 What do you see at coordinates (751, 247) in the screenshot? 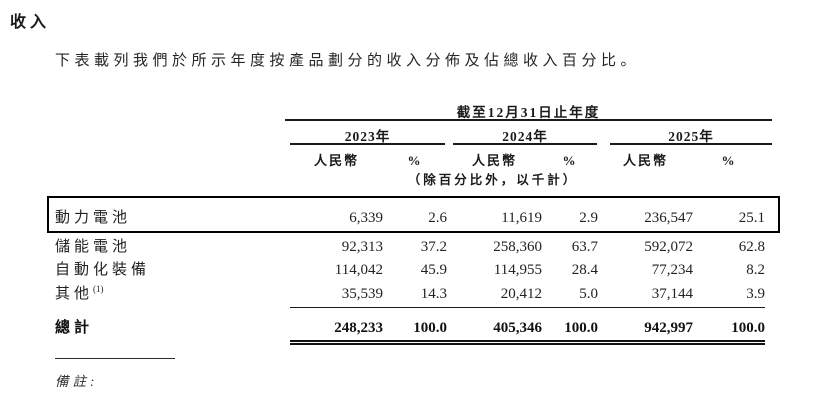
I see `cell-value: 62.8` at bounding box center [751, 247].